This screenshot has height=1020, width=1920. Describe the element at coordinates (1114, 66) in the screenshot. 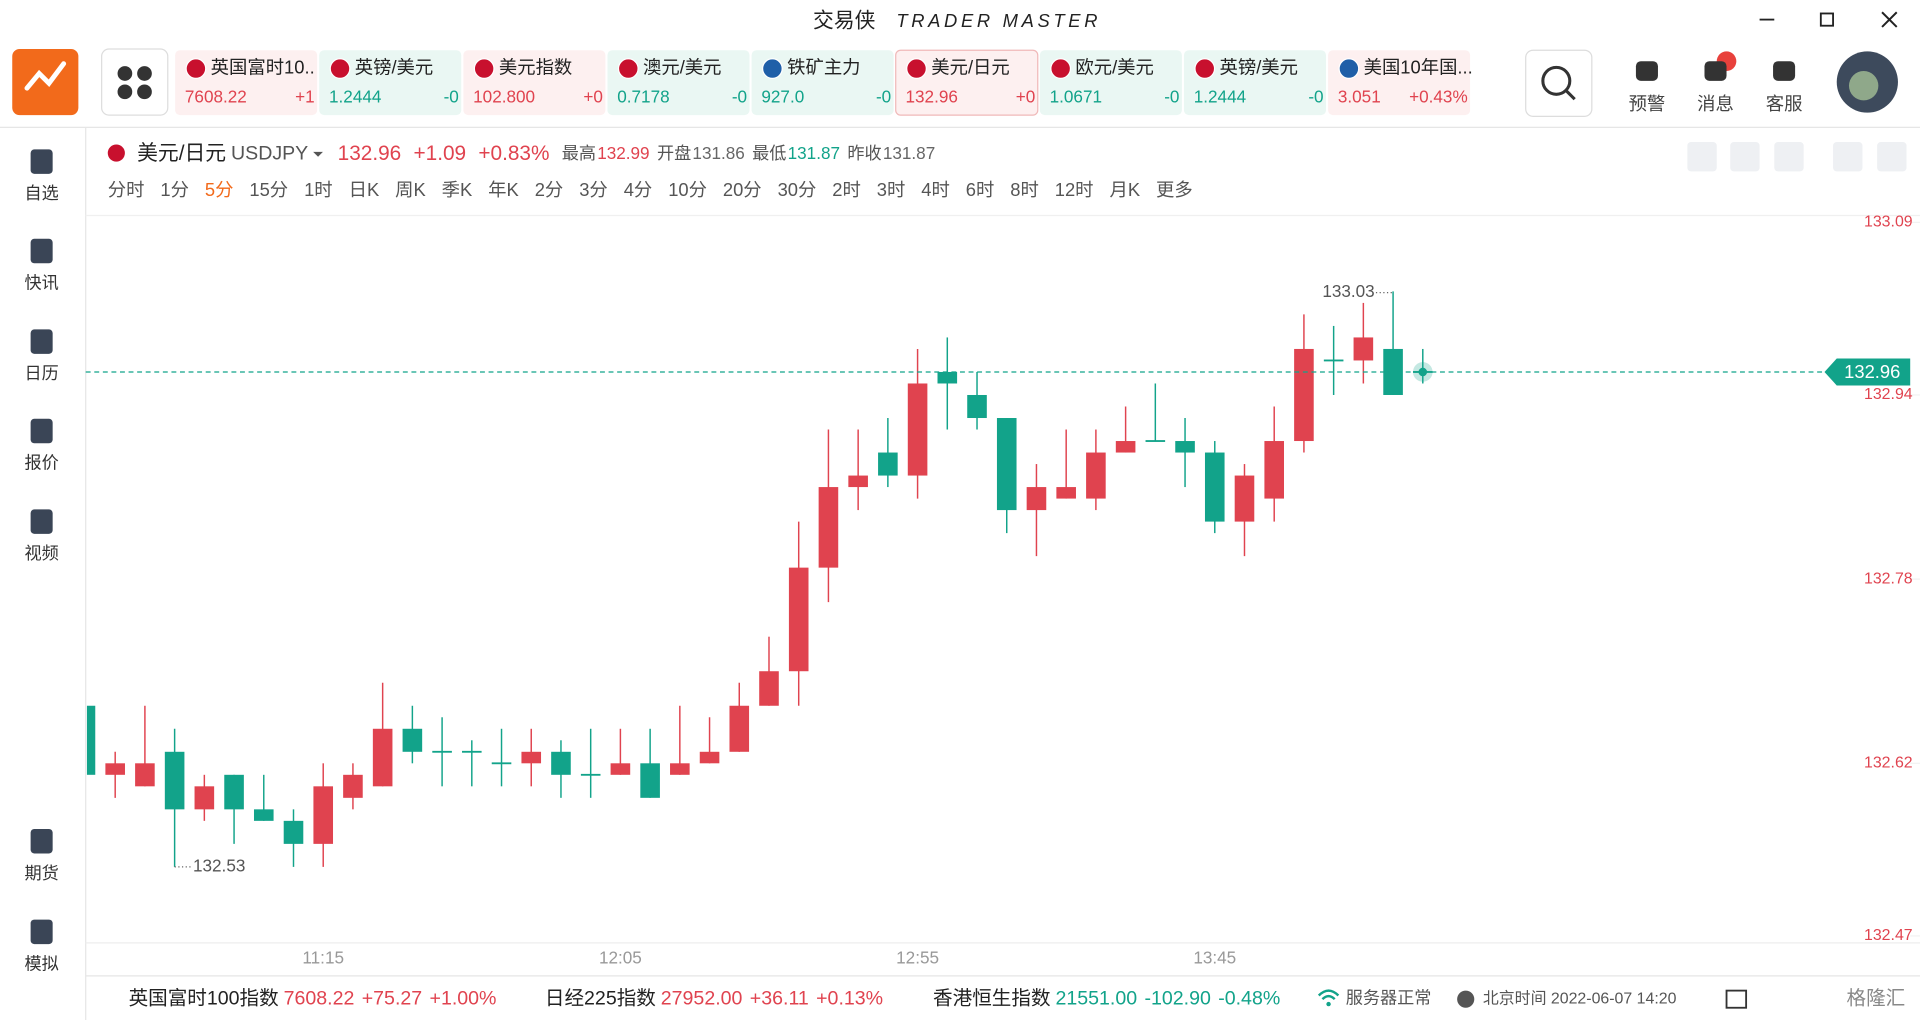

I see `ticker-name: 欧元/美元` at that location.